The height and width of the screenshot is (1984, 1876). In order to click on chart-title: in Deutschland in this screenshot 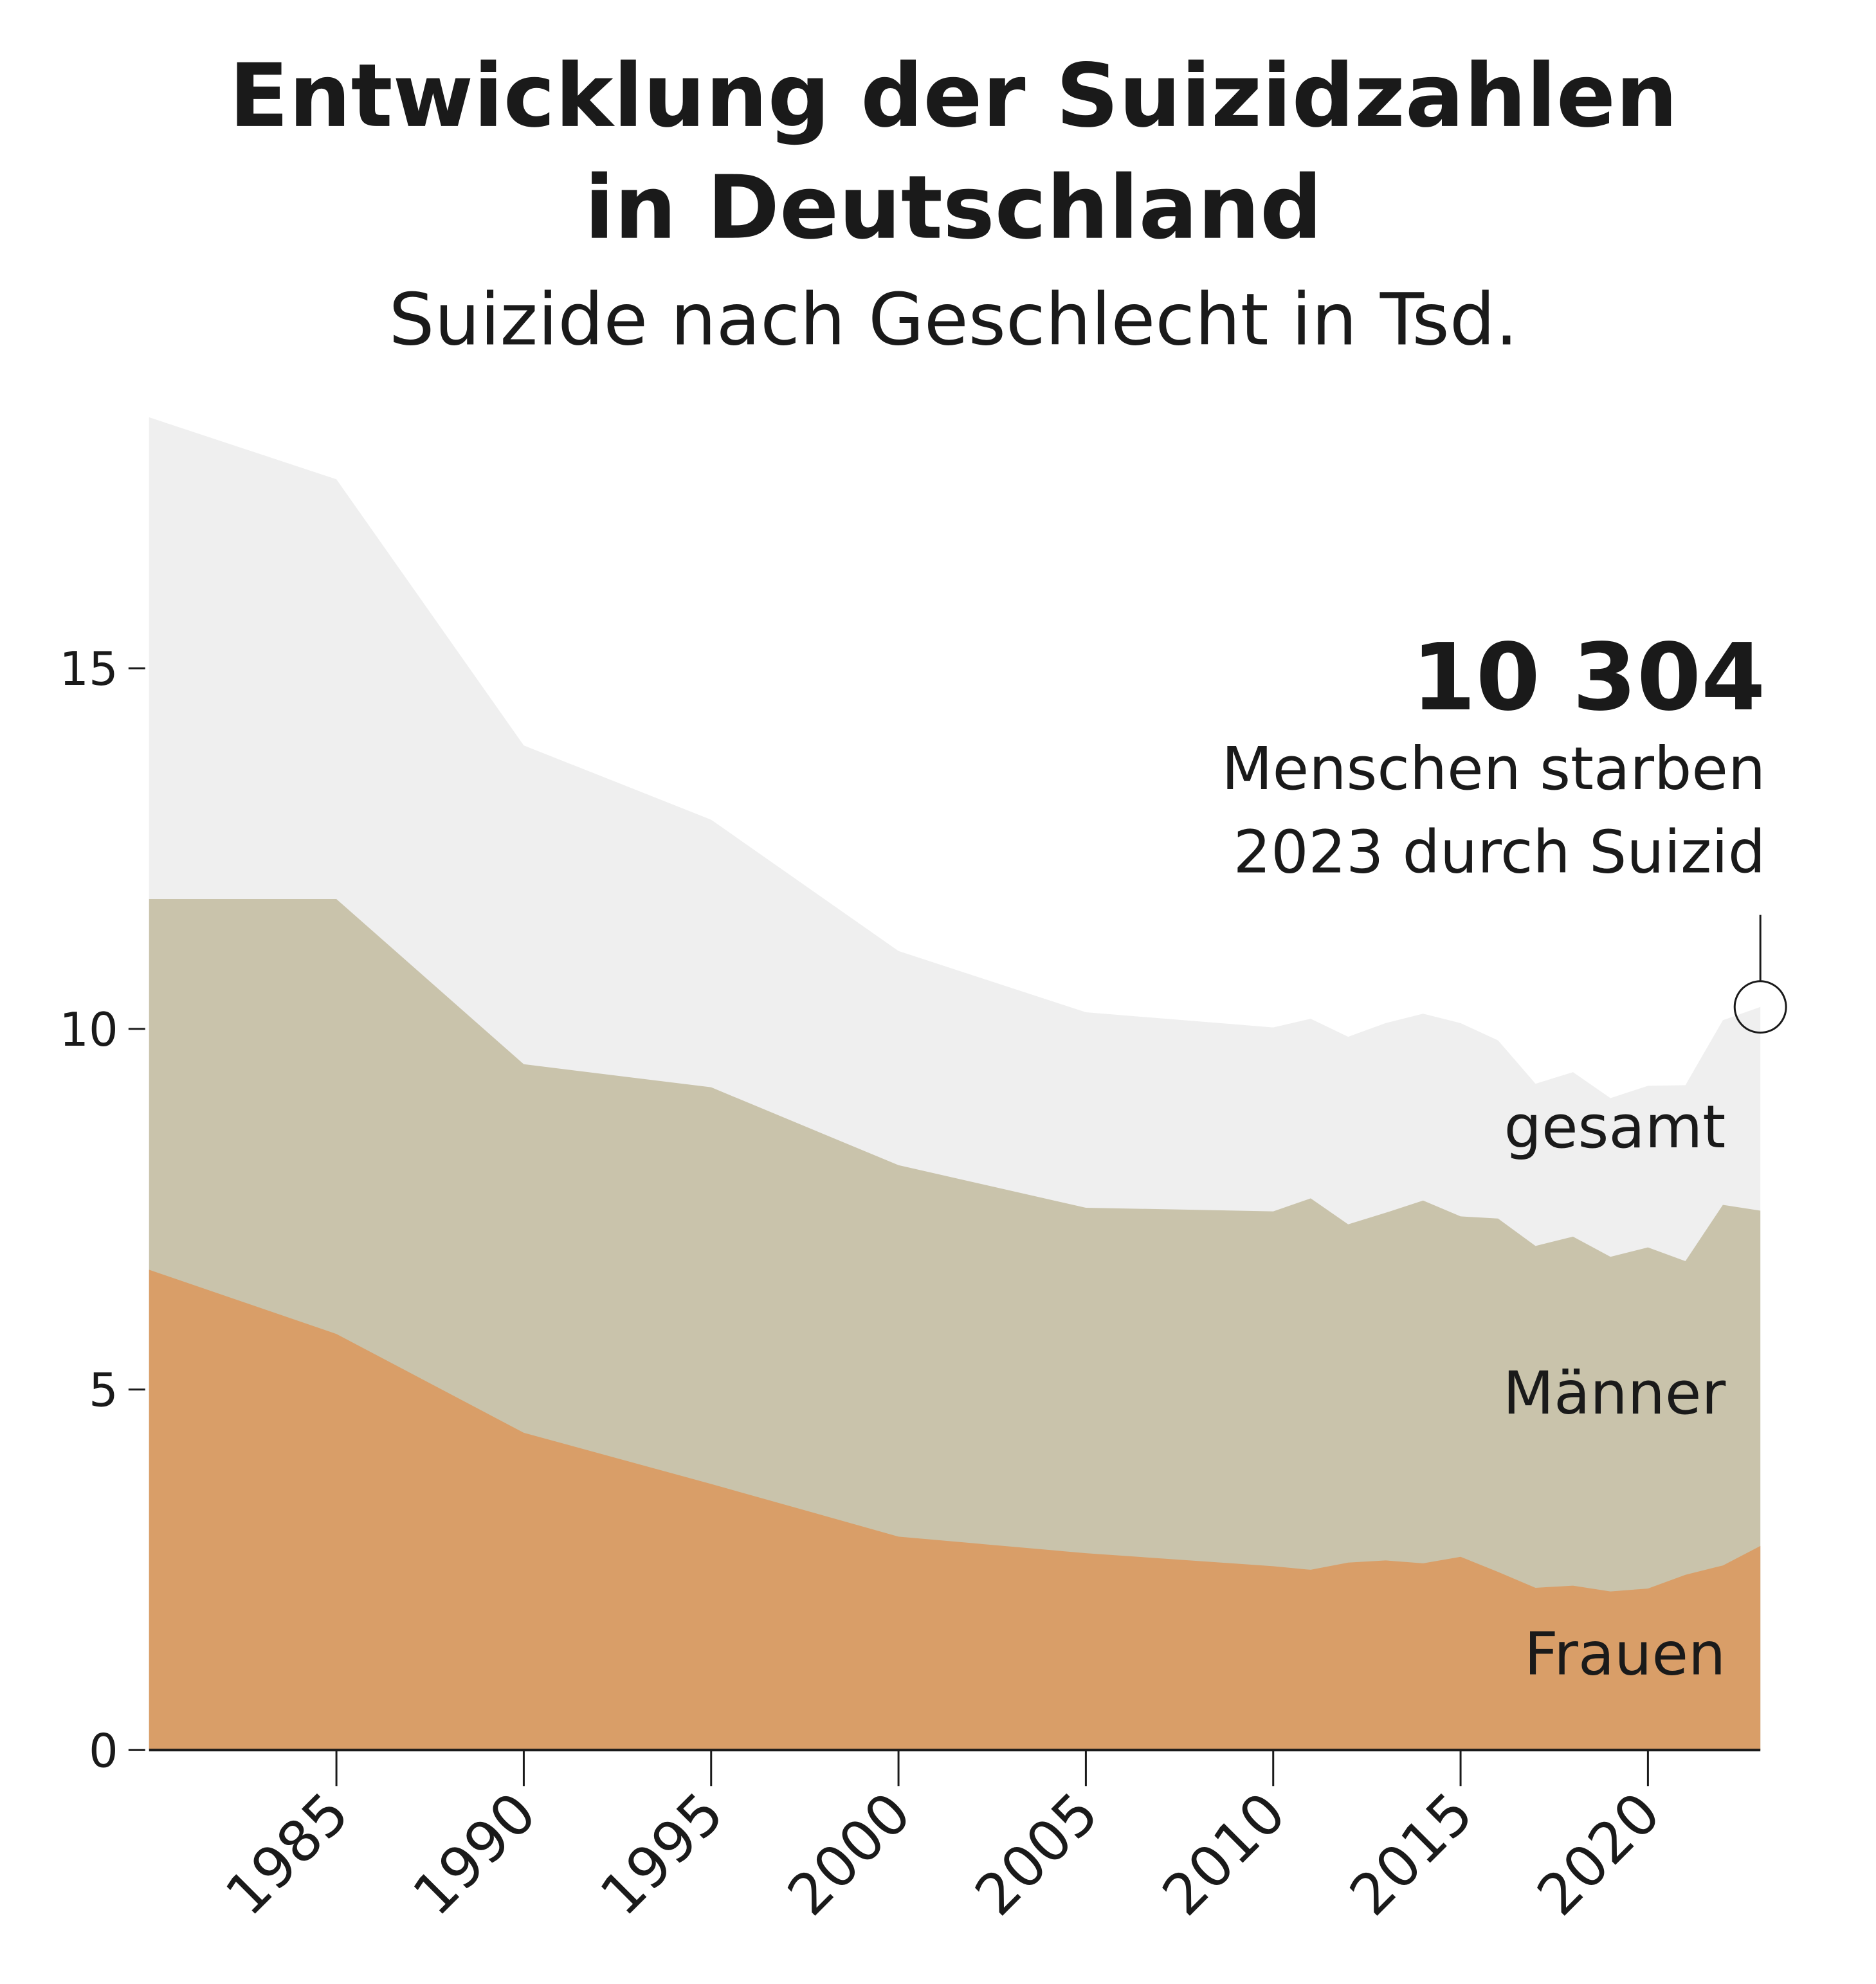, I will do `click(954, 208)`.